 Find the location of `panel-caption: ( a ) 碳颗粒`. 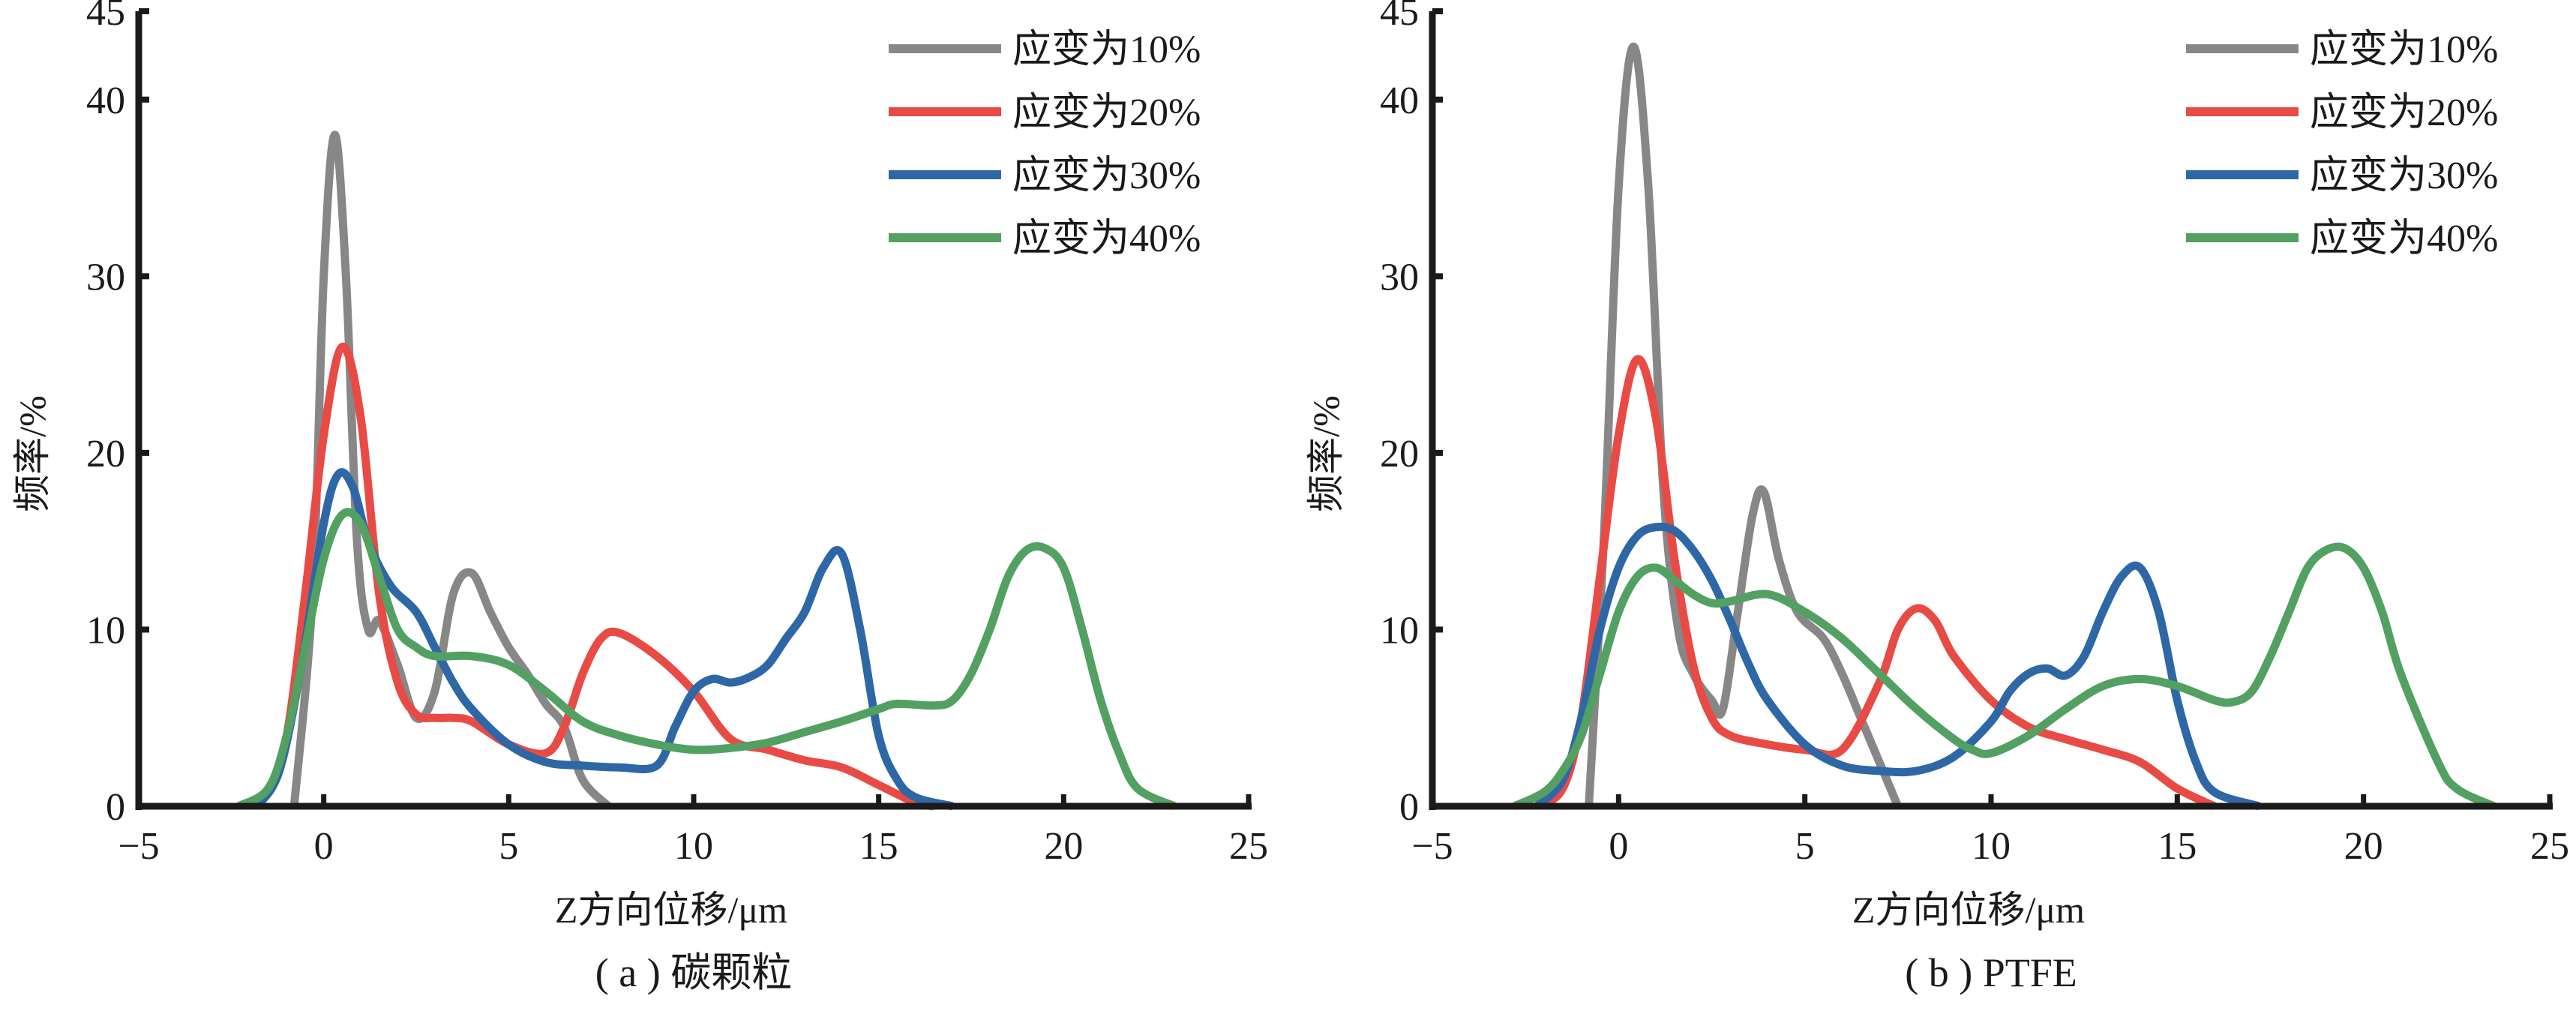

panel-caption: ( a ) 碳颗粒 is located at coordinates (694, 972).